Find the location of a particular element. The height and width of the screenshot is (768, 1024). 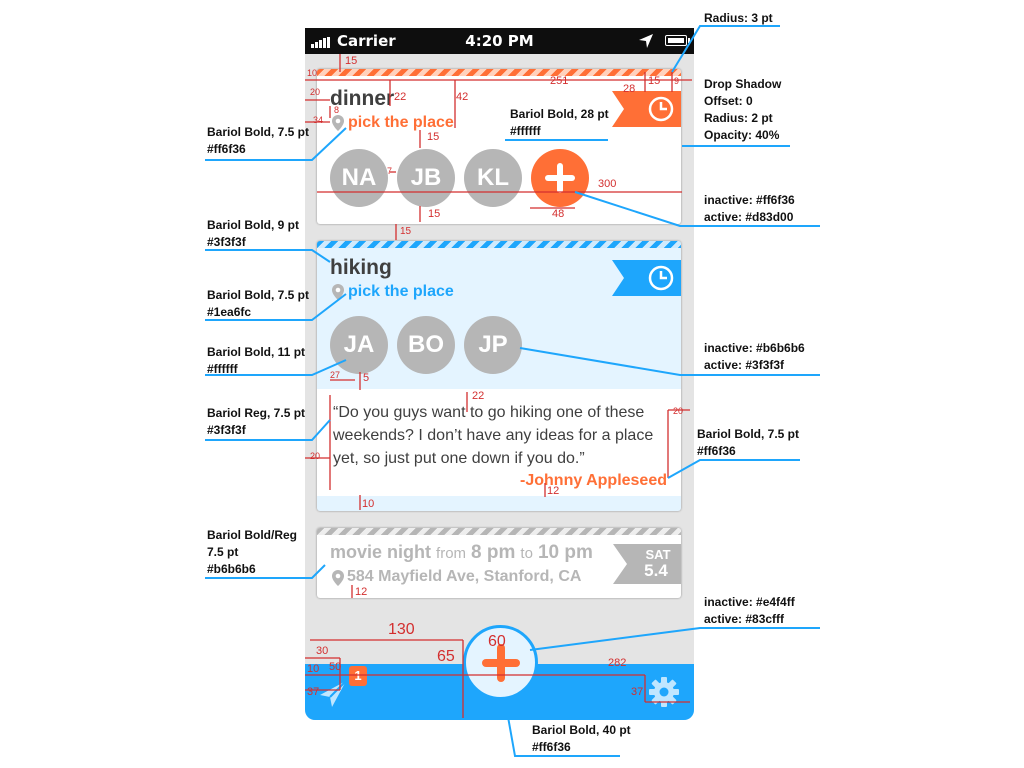

end-time: 10 pm is located at coordinates (565, 552).